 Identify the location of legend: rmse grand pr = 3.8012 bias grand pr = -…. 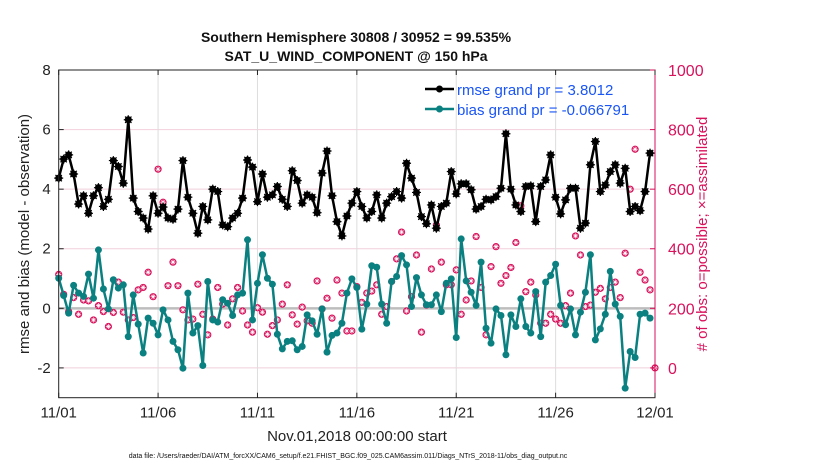
(527, 100).